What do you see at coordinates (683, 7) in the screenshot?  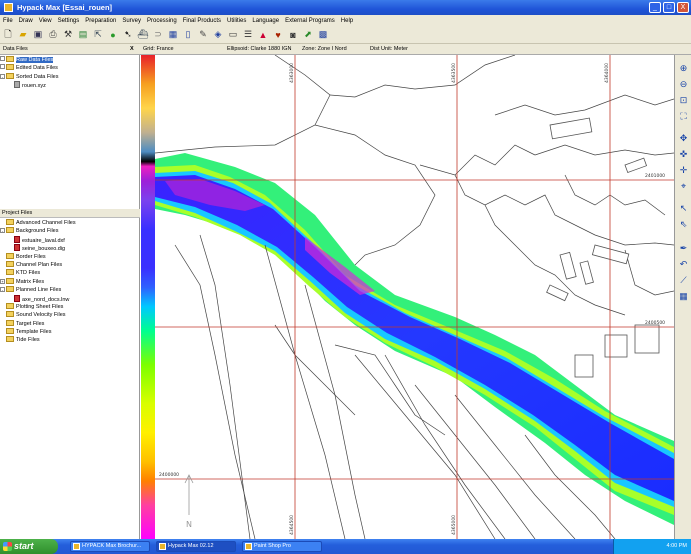 I see `close-button: X` at bounding box center [683, 7].